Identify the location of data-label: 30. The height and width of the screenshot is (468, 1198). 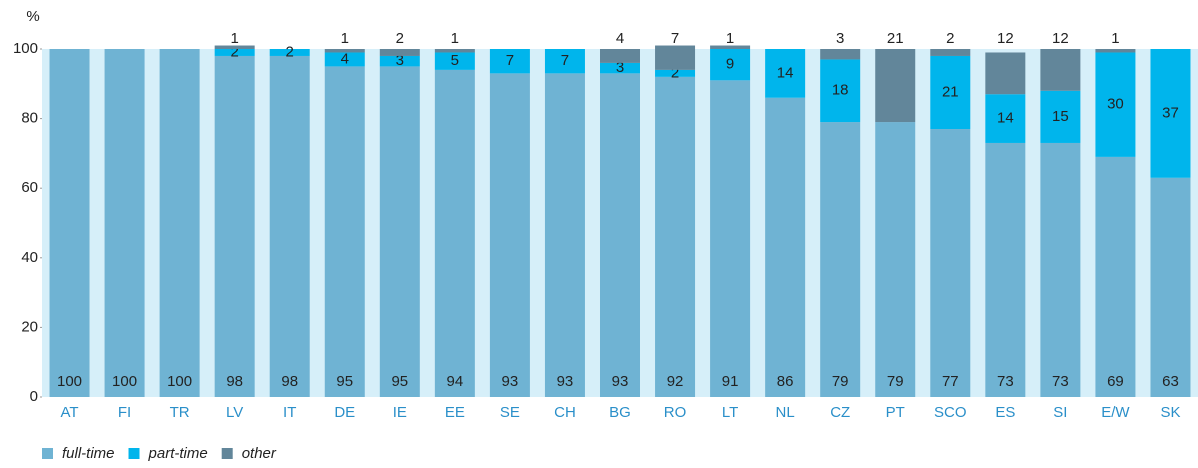
(1115, 104).